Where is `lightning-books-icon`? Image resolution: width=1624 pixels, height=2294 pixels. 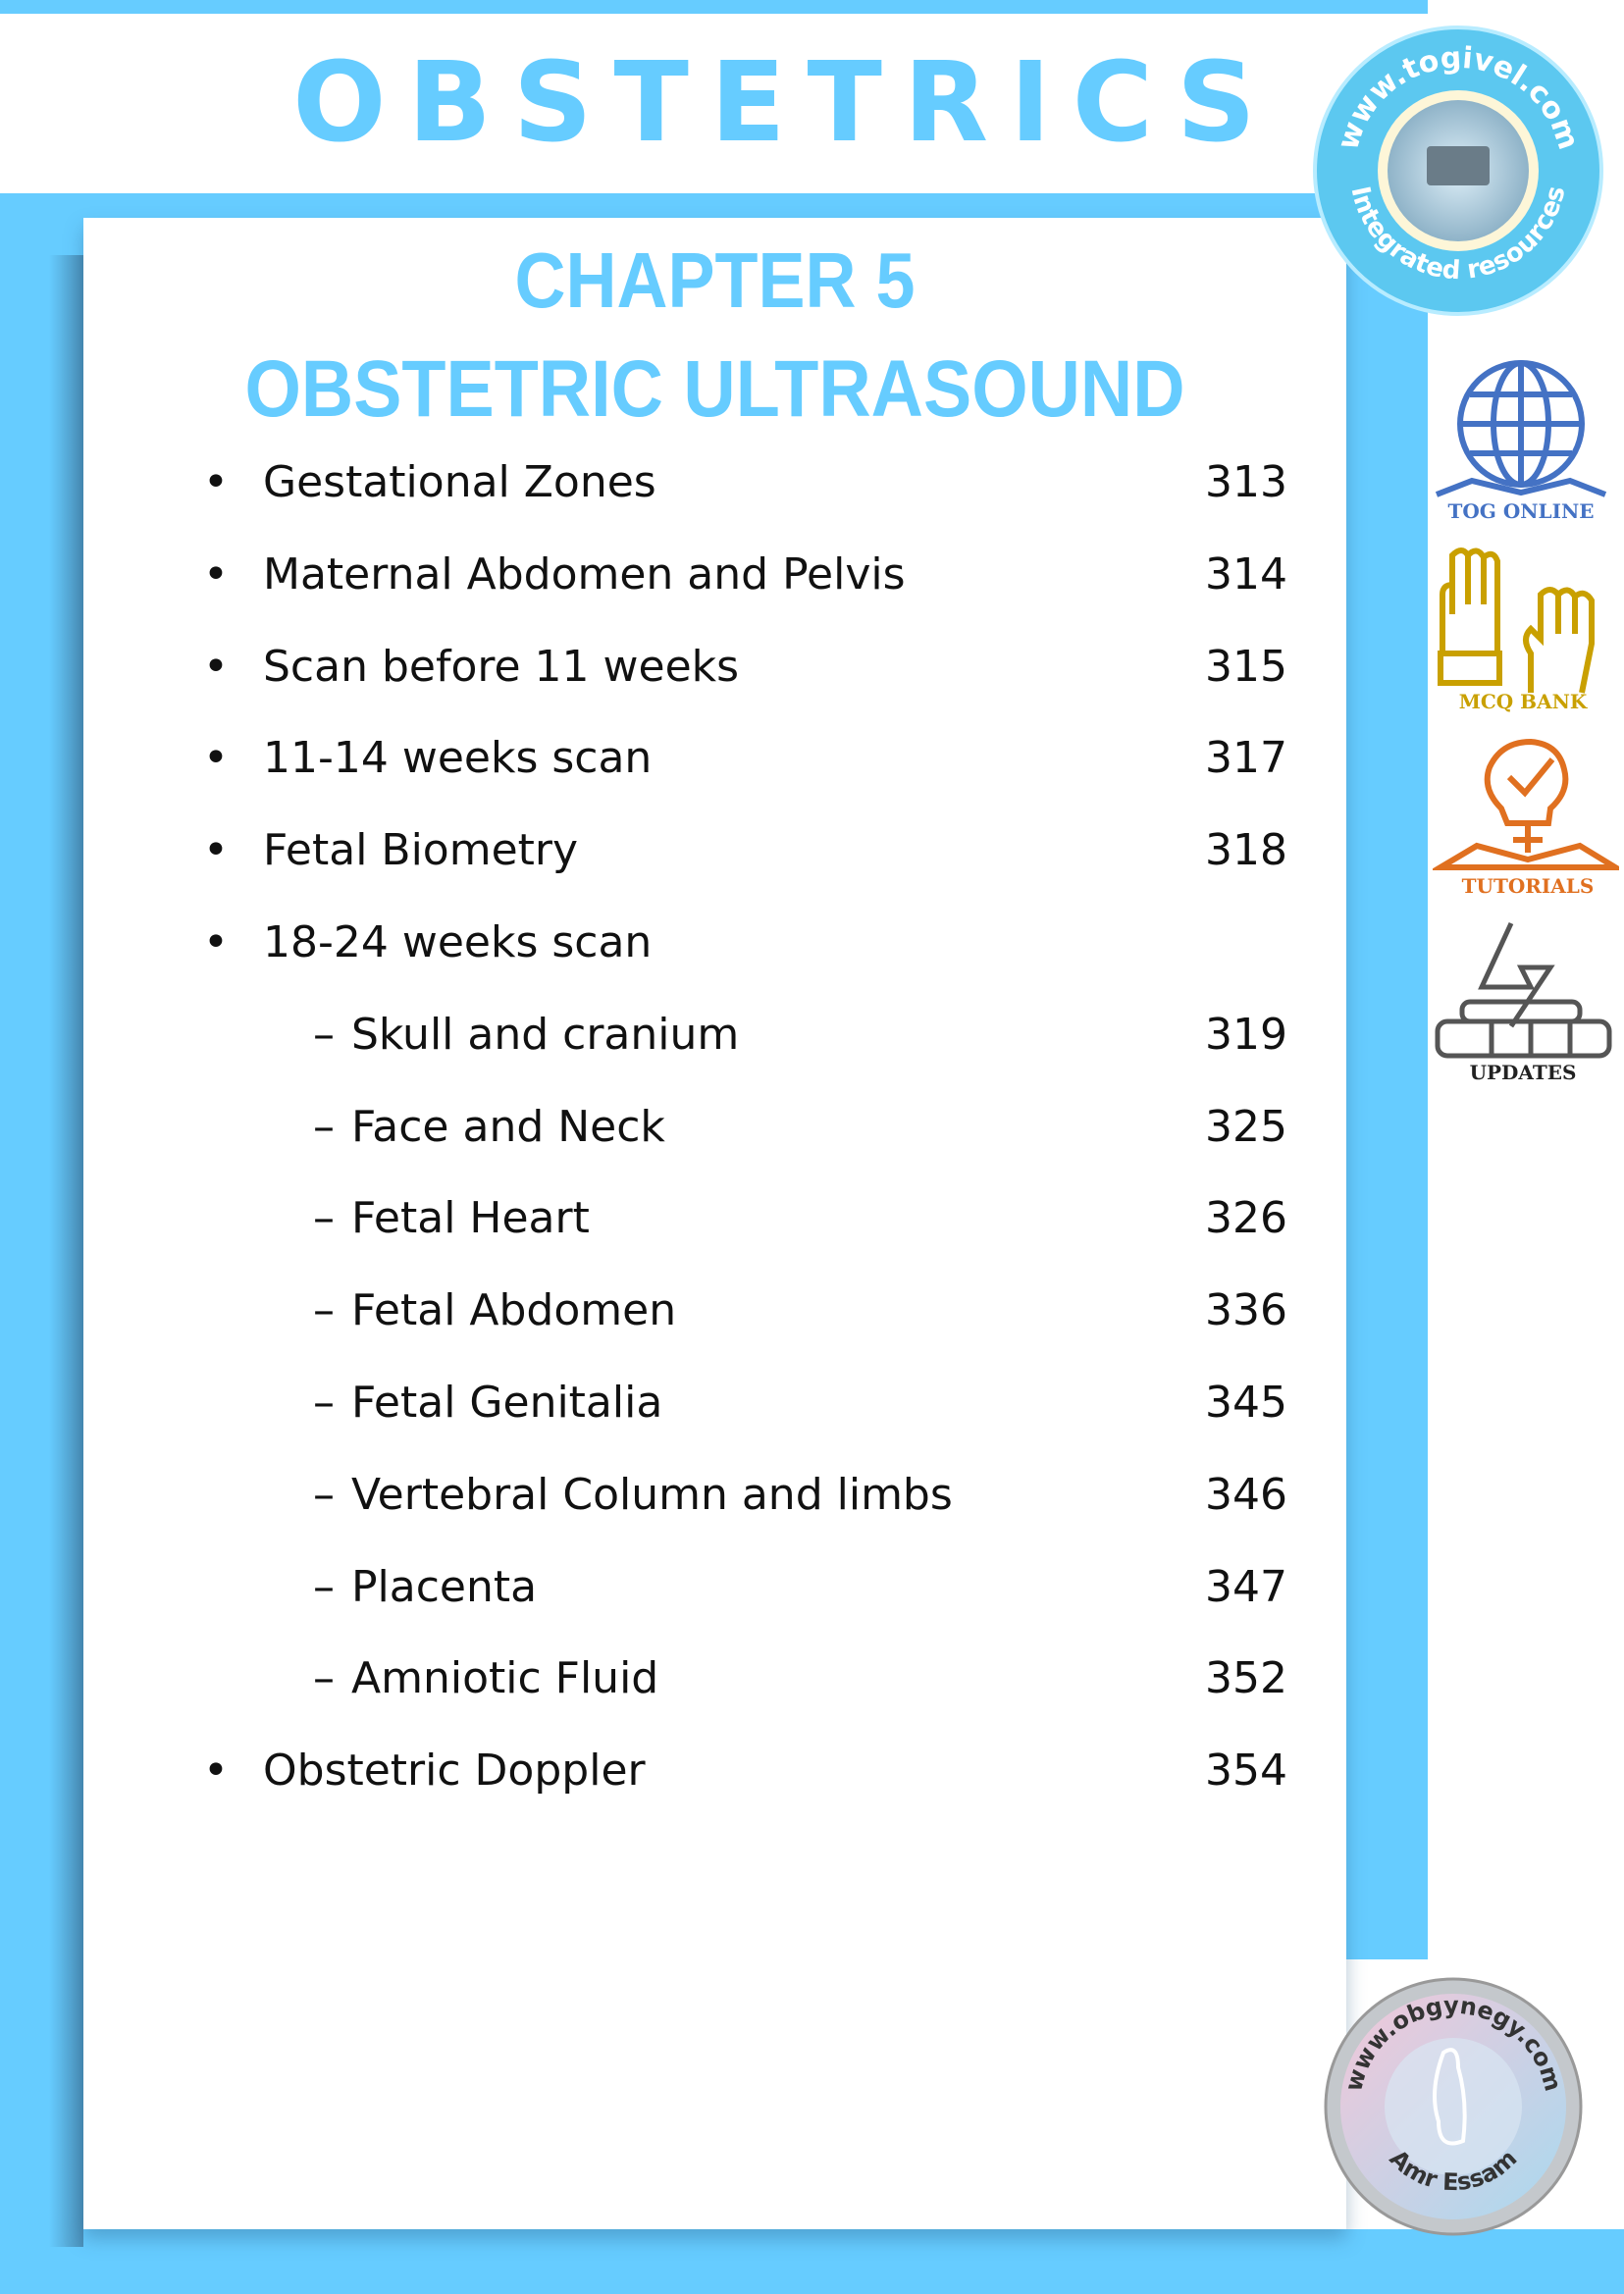 lightning-books-icon is located at coordinates (1523, 990).